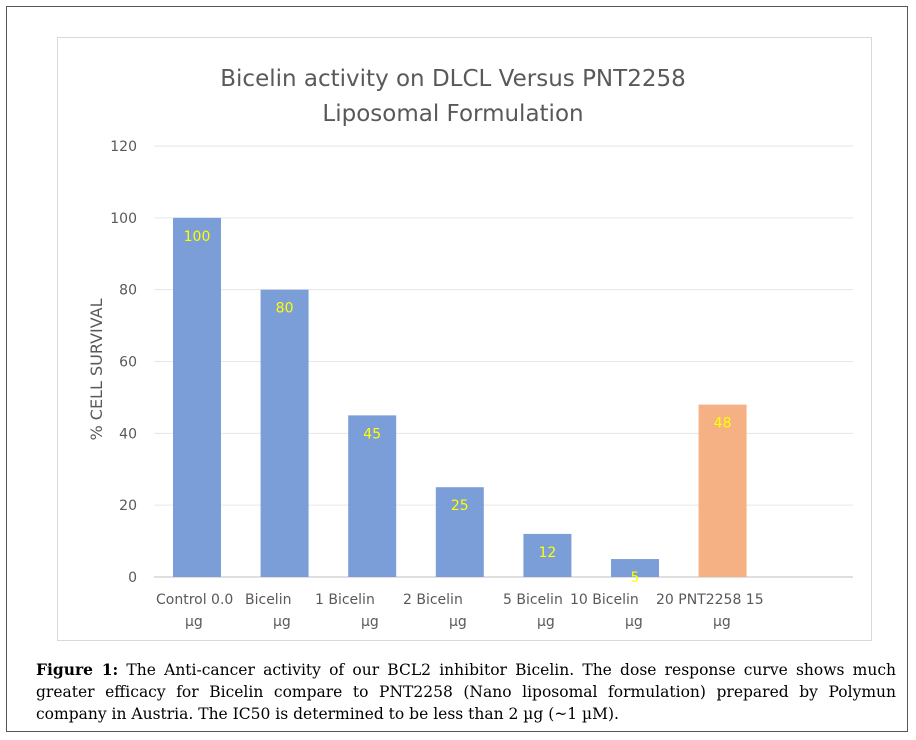 The image size is (916, 740). Describe the element at coordinates (132, 578) in the screenshot. I see `y-tick-label: 0` at that location.